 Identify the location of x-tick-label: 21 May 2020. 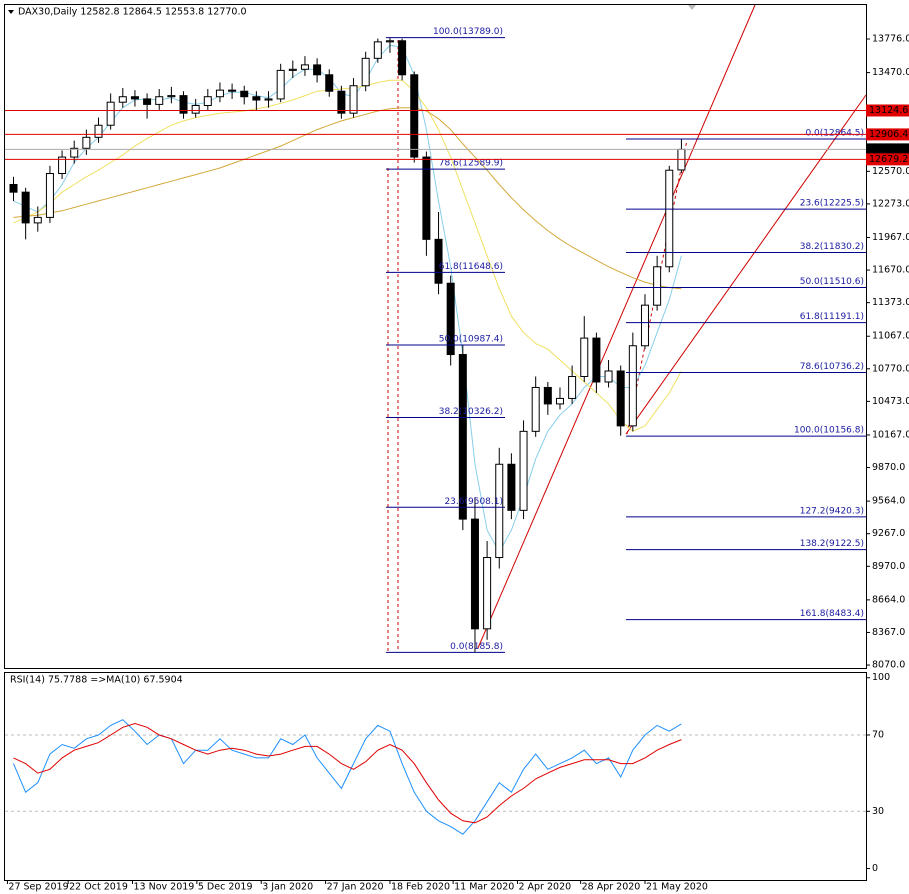
(677, 887).